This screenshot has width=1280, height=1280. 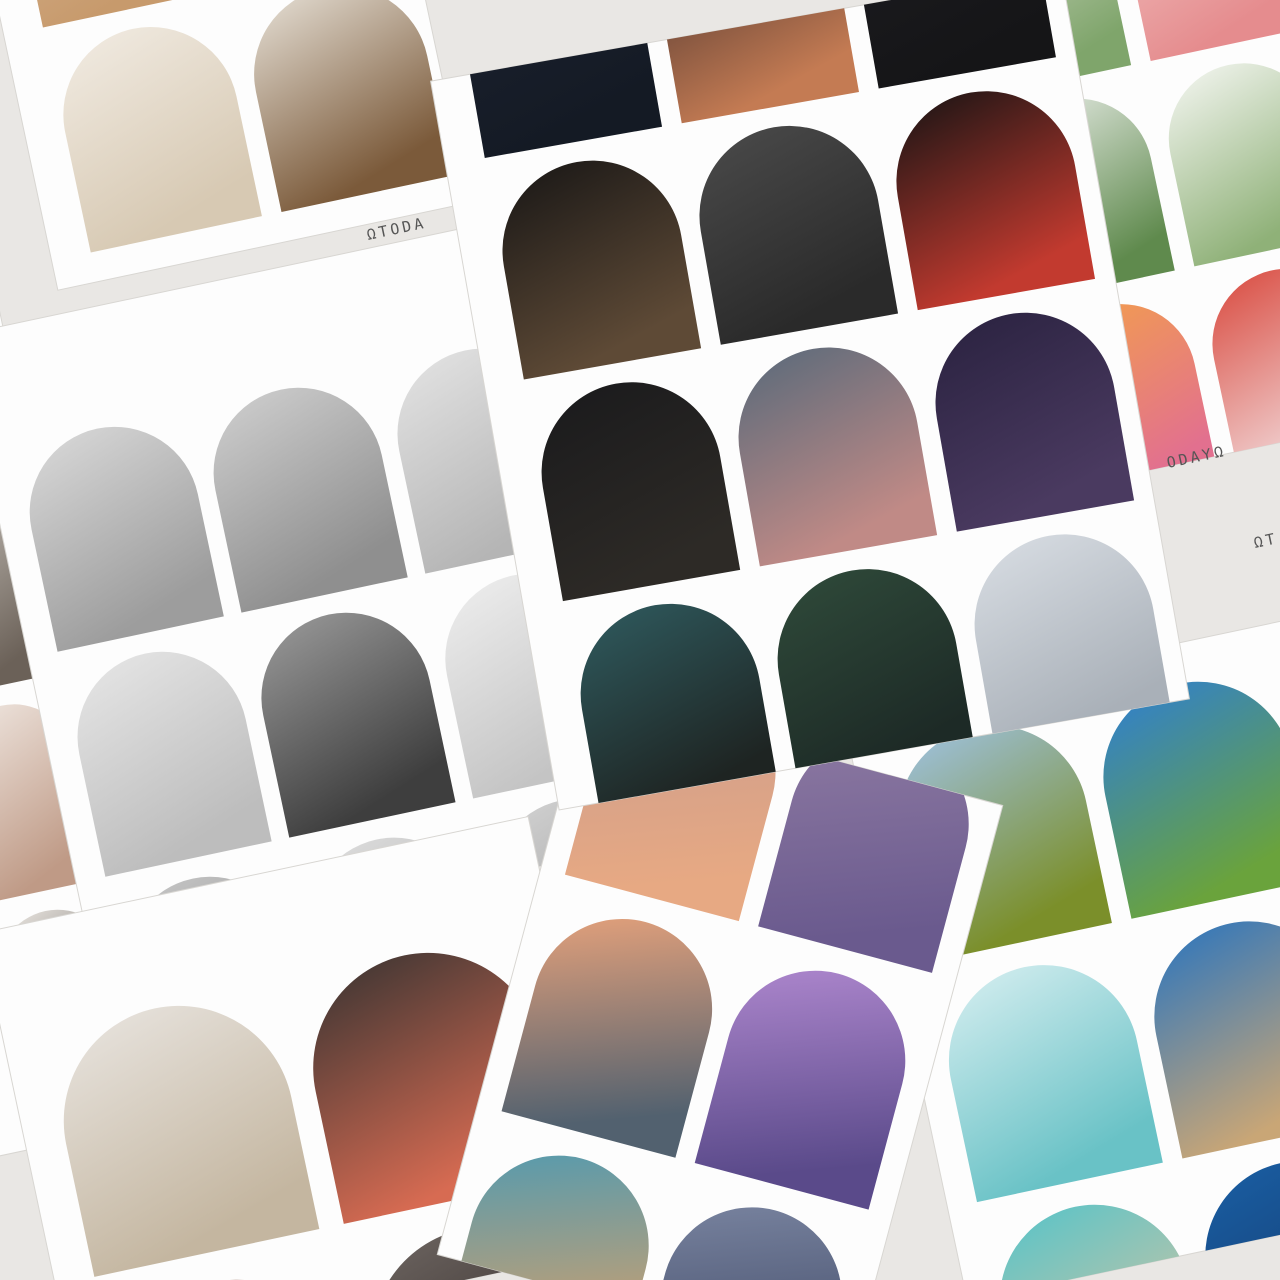 I want to click on sheet-label: ΩT, so click(x=1265, y=540).